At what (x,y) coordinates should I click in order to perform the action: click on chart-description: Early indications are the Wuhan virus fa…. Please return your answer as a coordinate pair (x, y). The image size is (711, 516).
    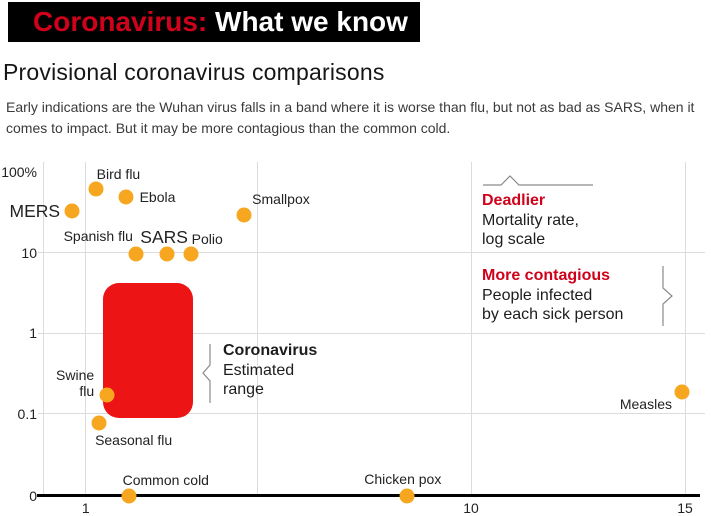
    Looking at the image, I should click on (350, 117).